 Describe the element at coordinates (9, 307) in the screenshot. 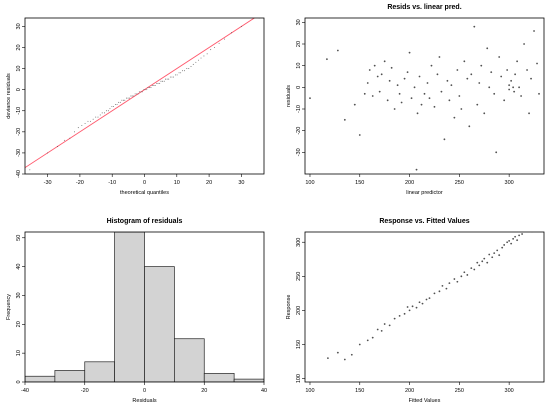

I see `y-axis-label: Frequency` at that location.